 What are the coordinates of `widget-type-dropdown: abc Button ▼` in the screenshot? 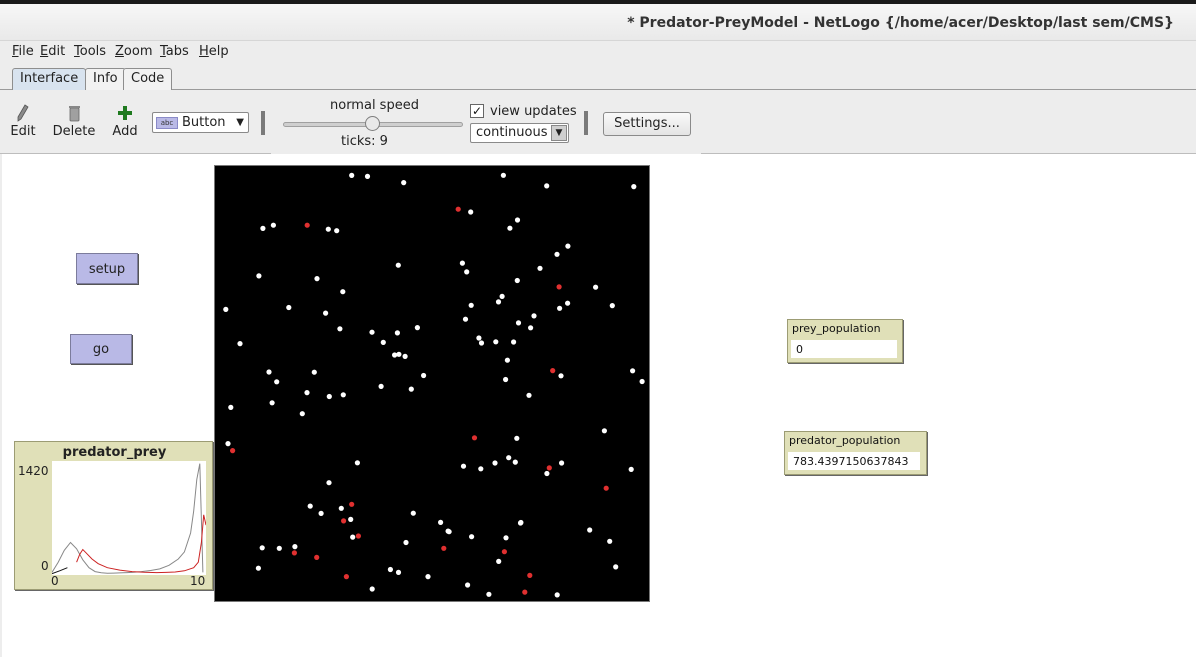 It's located at (200, 122).